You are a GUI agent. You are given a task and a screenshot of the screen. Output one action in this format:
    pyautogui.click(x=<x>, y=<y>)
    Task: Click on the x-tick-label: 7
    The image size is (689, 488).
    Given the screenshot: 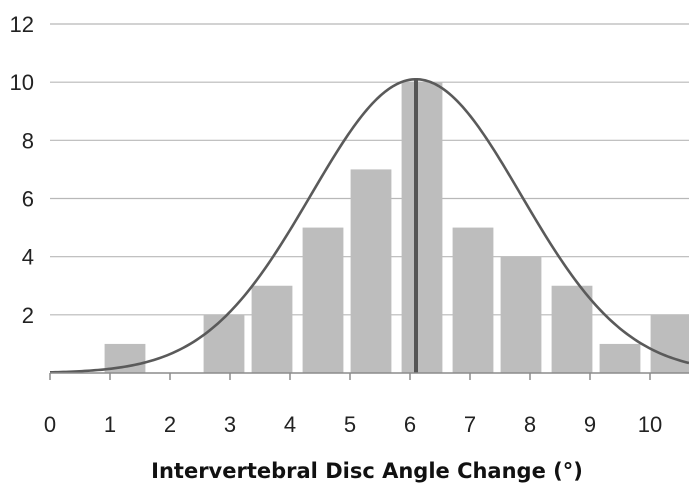 What is the action you would take?
    pyautogui.click(x=470, y=424)
    